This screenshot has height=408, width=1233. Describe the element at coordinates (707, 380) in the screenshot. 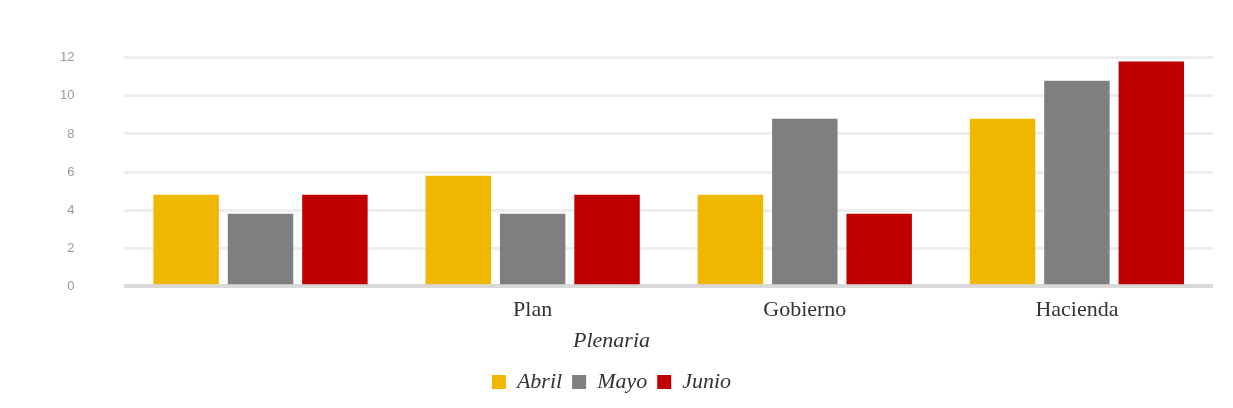

I see `legend-label: Junio` at that location.